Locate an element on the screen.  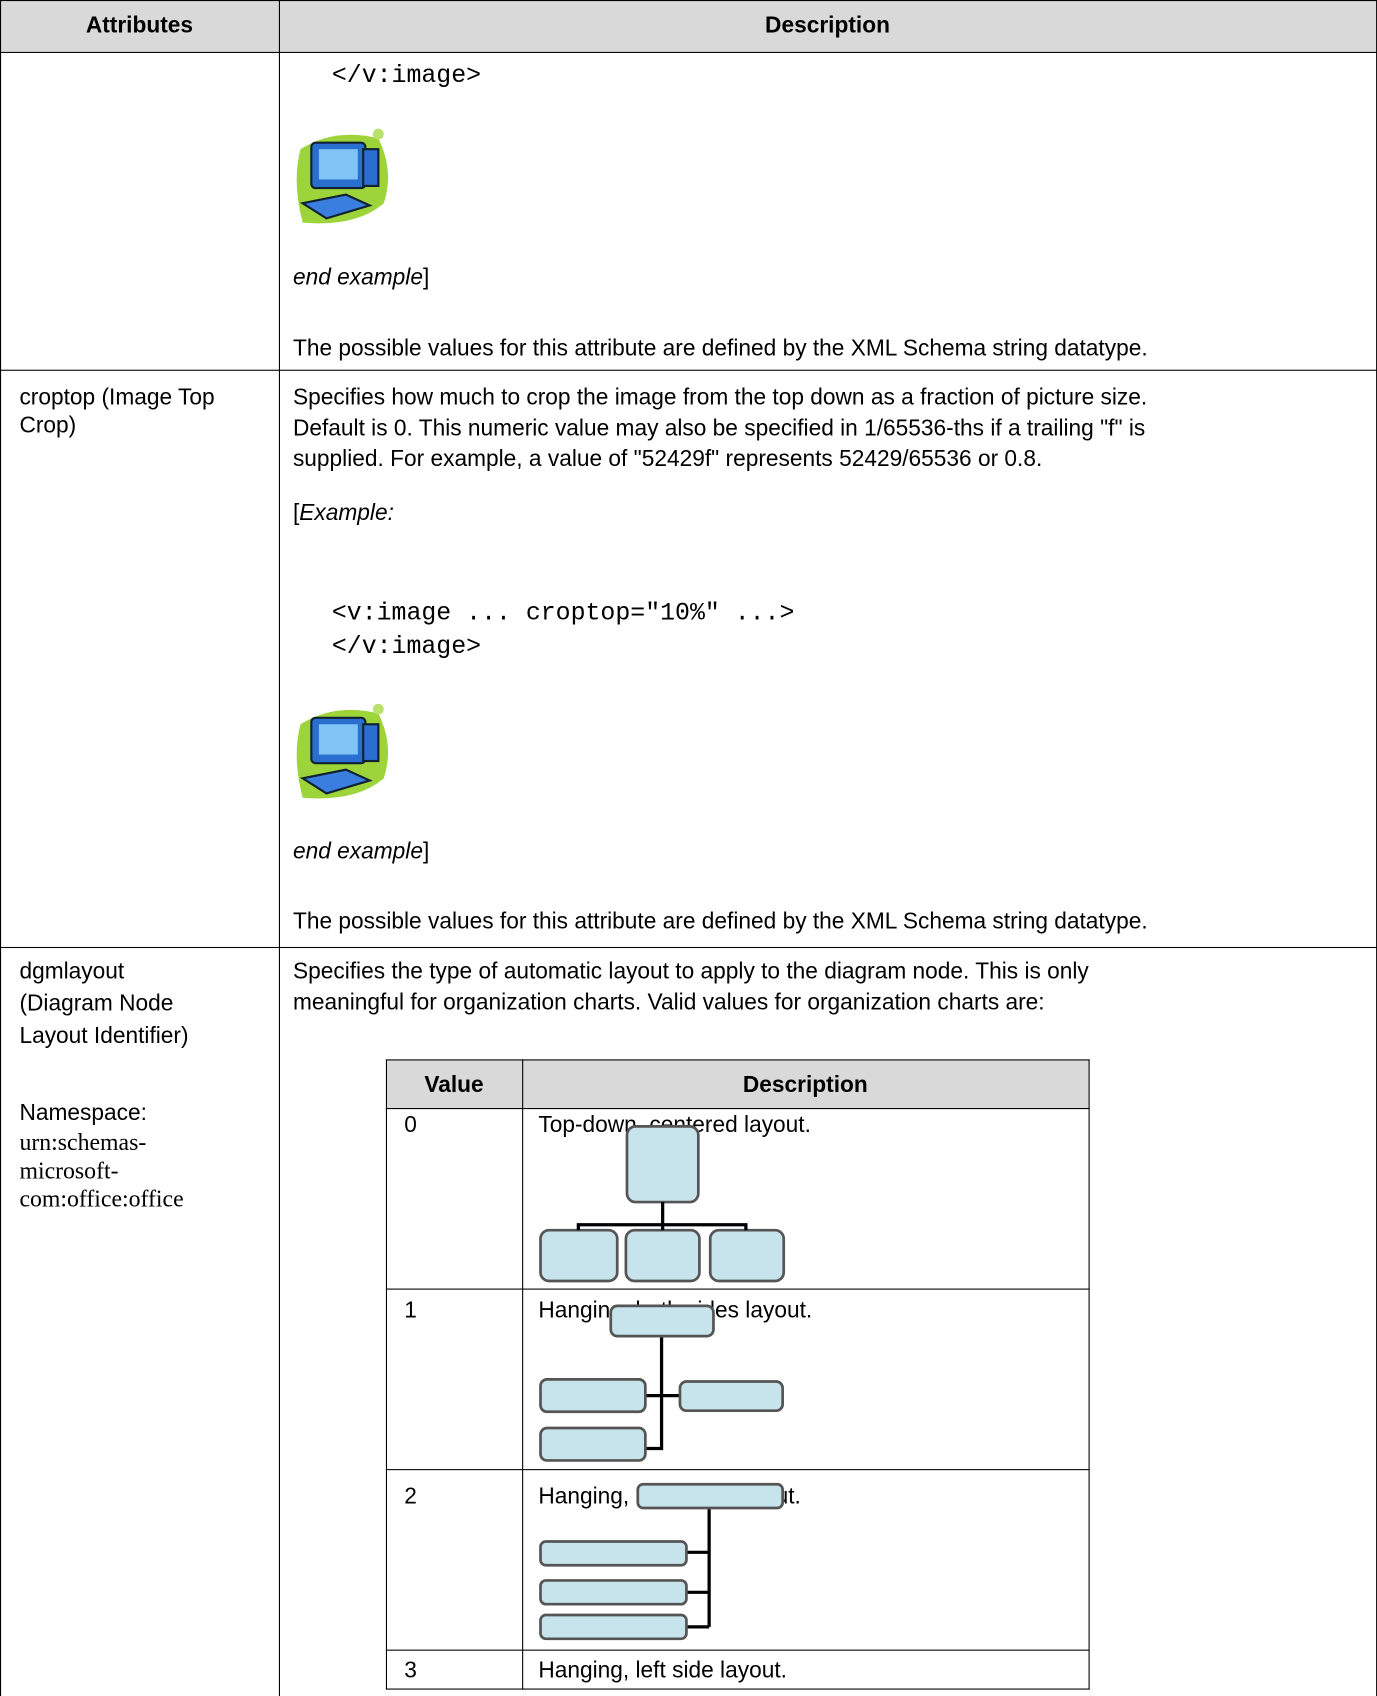
value: 0 is located at coordinates (410, 1125).